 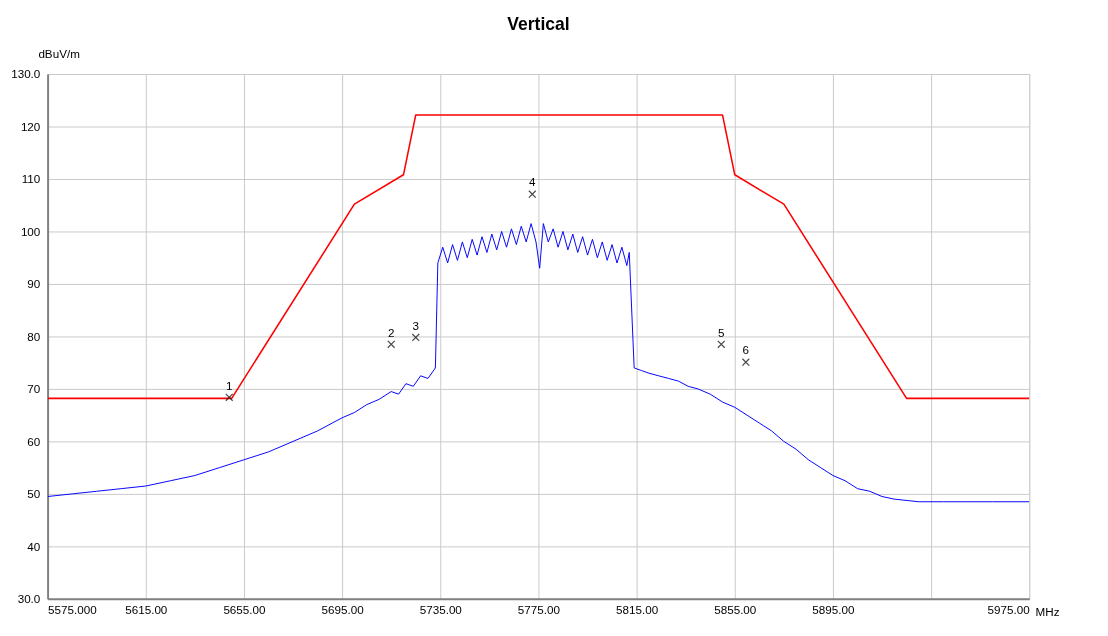 I want to click on annotation: 1, so click(x=229, y=385).